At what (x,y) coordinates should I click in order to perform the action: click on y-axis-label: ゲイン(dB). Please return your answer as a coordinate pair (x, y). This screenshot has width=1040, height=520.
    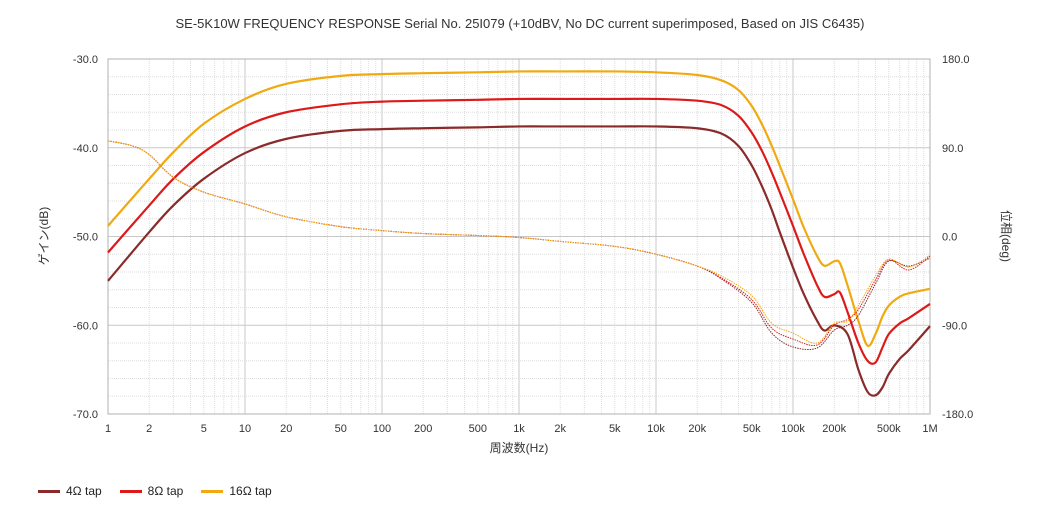
    Looking at the image, I should click on (44, 236).